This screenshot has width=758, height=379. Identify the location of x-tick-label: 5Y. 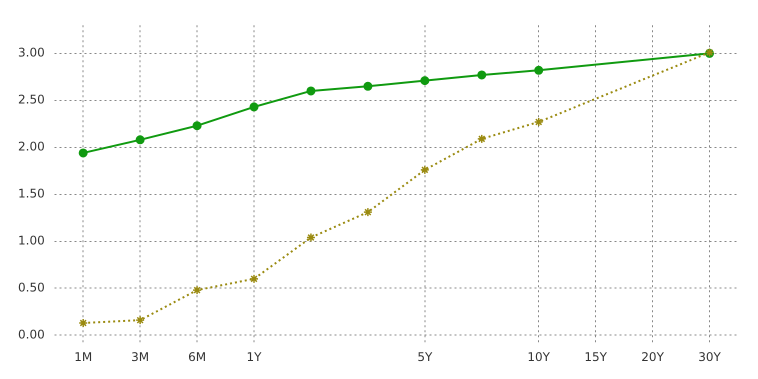
(425, 357).